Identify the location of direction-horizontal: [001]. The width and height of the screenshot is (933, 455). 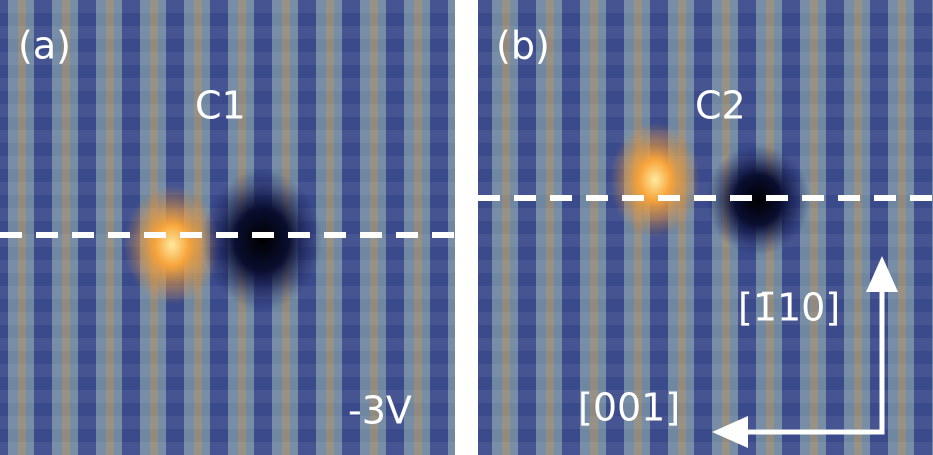
(629, 408).